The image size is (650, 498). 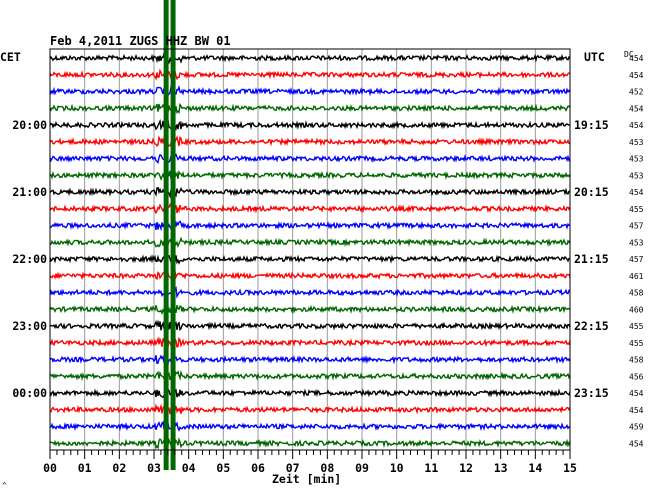 I want to click on dc-value: 461, so click(x=636, y=276).